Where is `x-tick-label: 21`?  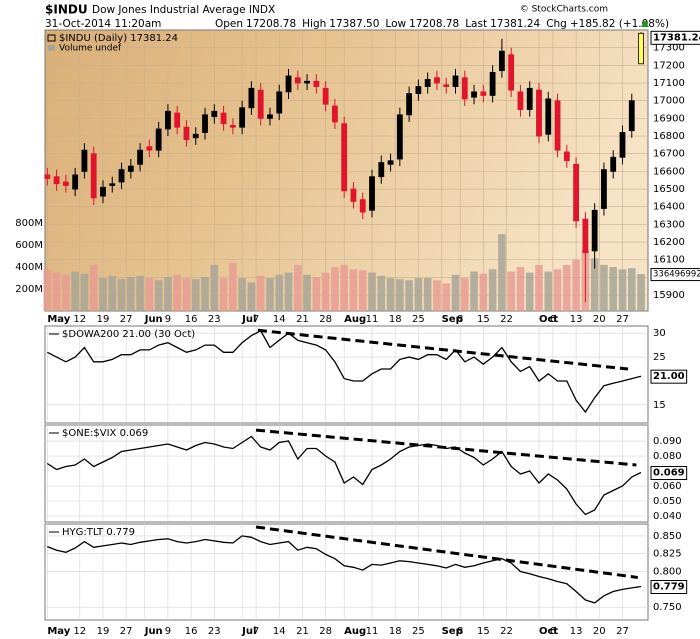 x-tick-label: 21 is located at coordinates (302, 631).